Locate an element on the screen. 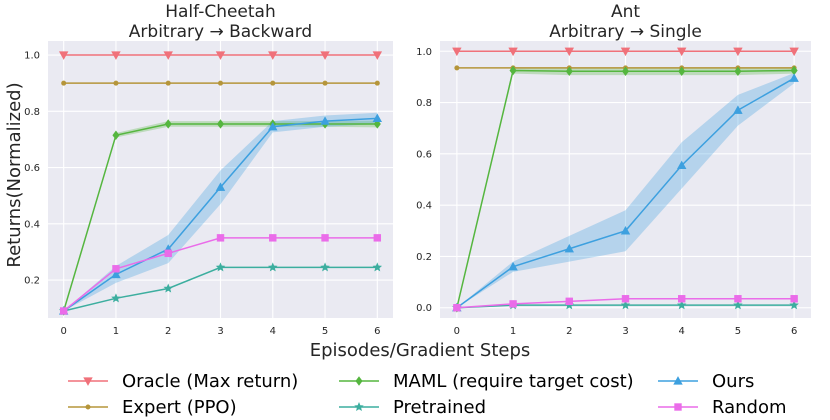 This screenshot has width=830, height=420. chart-title-line: Arbitrary → Backward is located at coordinates (220, 32).